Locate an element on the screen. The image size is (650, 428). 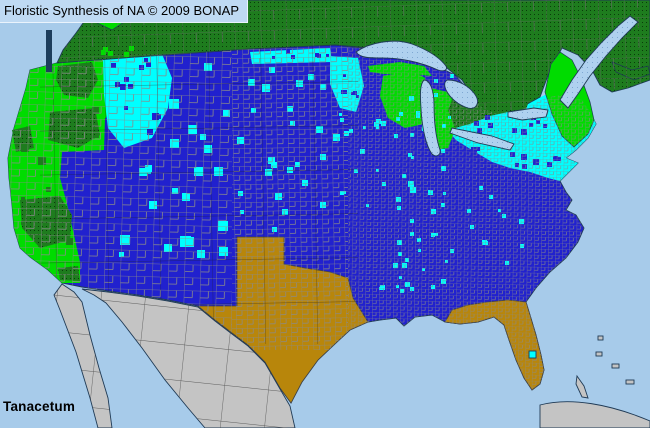
st-lawrence-river is located at coordinates (599, 62).